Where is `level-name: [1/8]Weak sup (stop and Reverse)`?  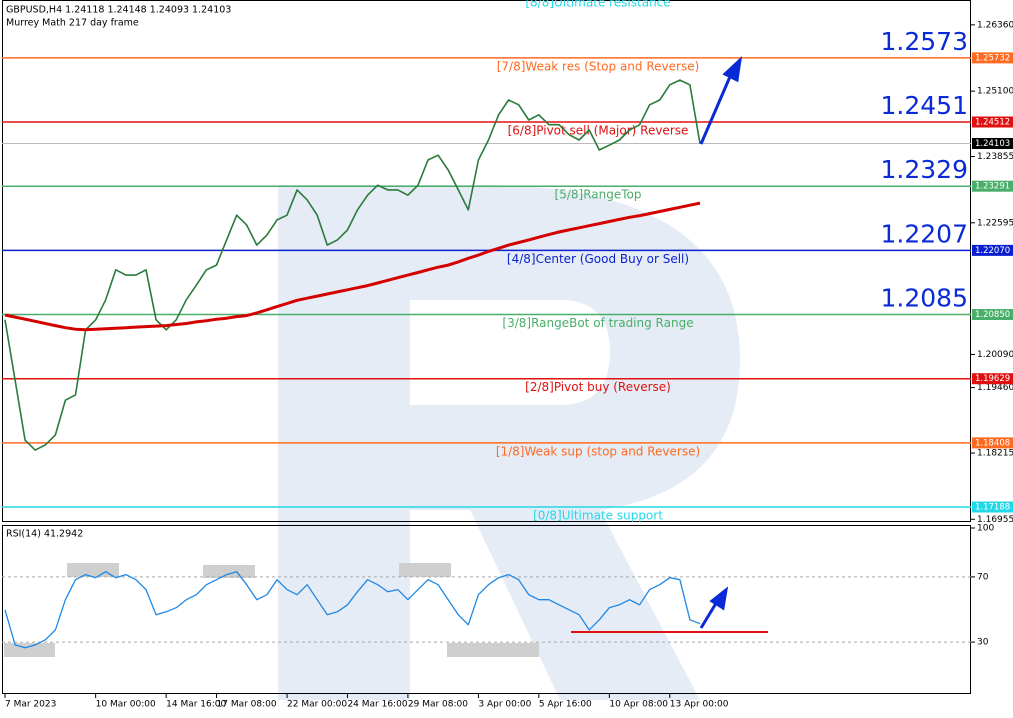 level-name: [1/8]Weak sup (stop and Reverse) is located at coordinates (598, 451).